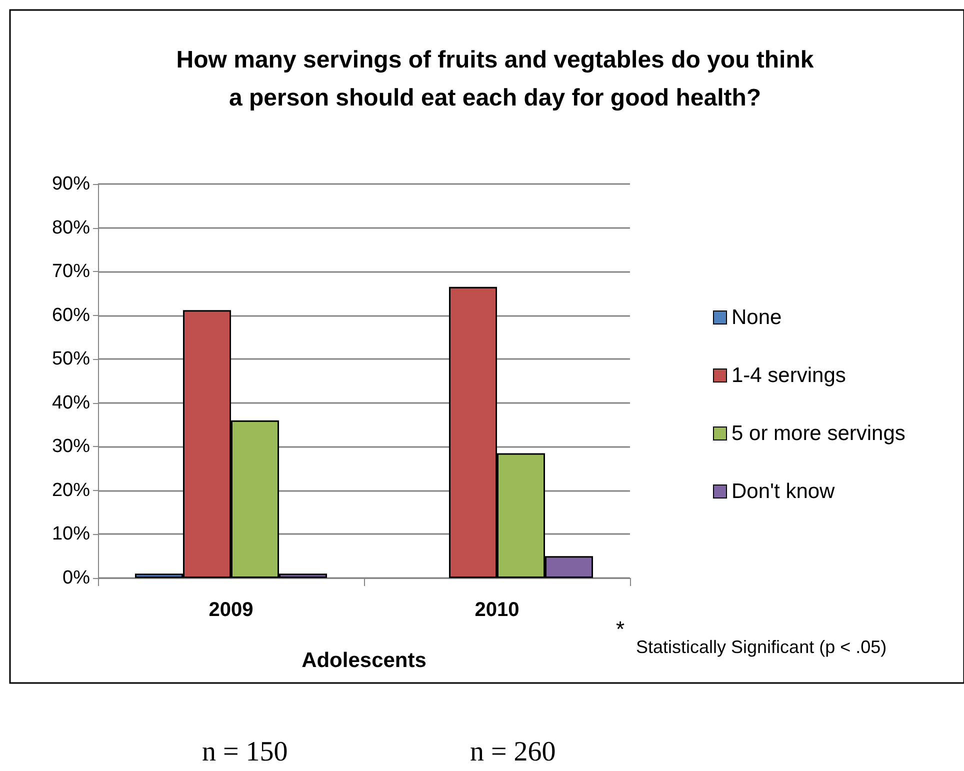 The width and height of the screenshot is (964, 771). Describe the element at coordinates (71, 315) in the screenshot. I see `y-tick-label: 60%` at that location.